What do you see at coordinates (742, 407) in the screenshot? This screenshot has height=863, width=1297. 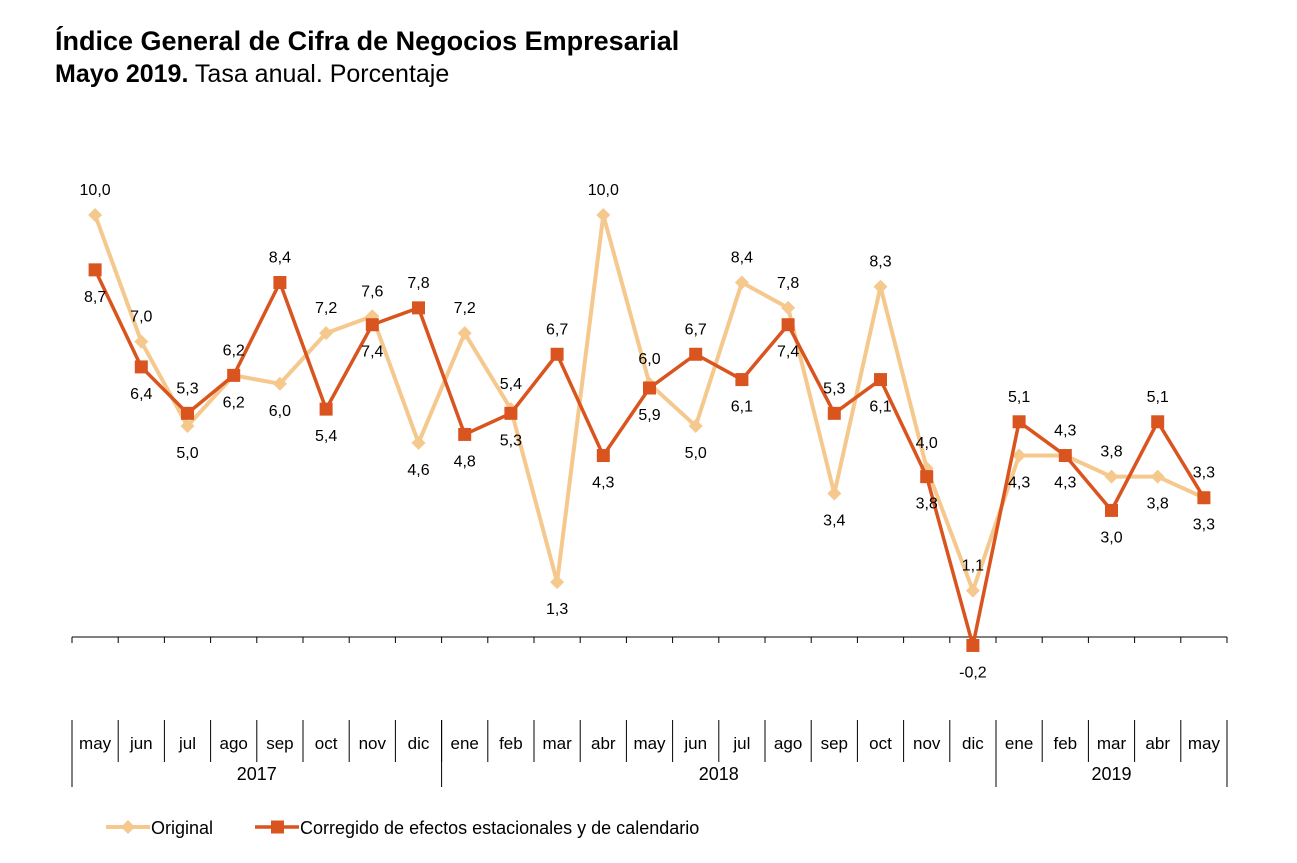 I see `corrected-data-label: 6,1` at bounding box center [742, 407].